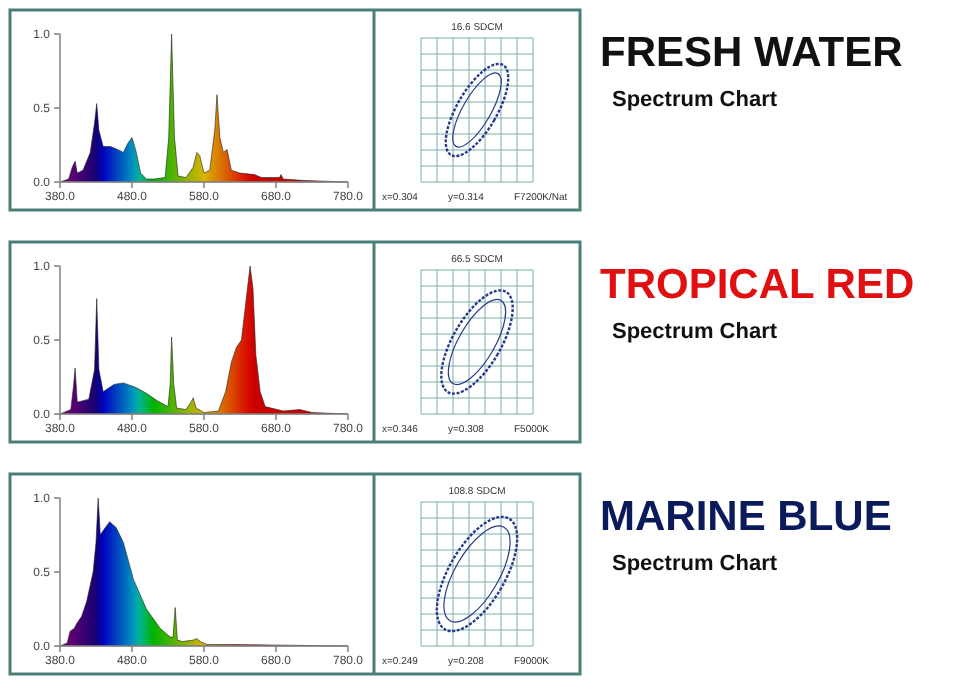 The width and height of the screenshot is (958, 700). What do you see at coordinates (746, 517) in the screenshot?
I see `text: MARINE BLUE` at bounding box center [746, 517].